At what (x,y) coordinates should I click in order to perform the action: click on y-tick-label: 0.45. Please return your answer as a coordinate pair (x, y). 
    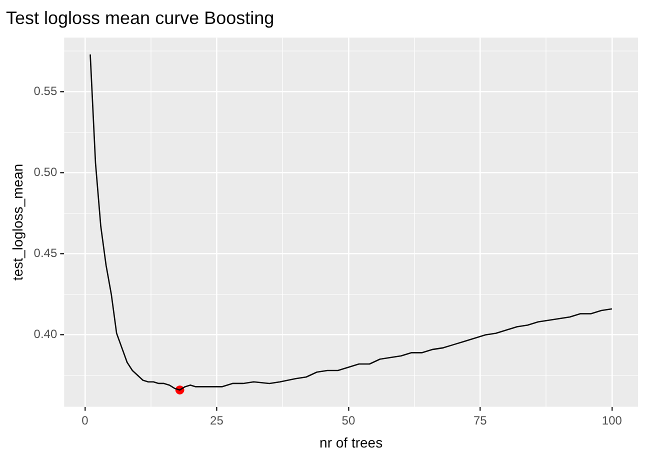
    Looking at the image, I should click on (46, 253).